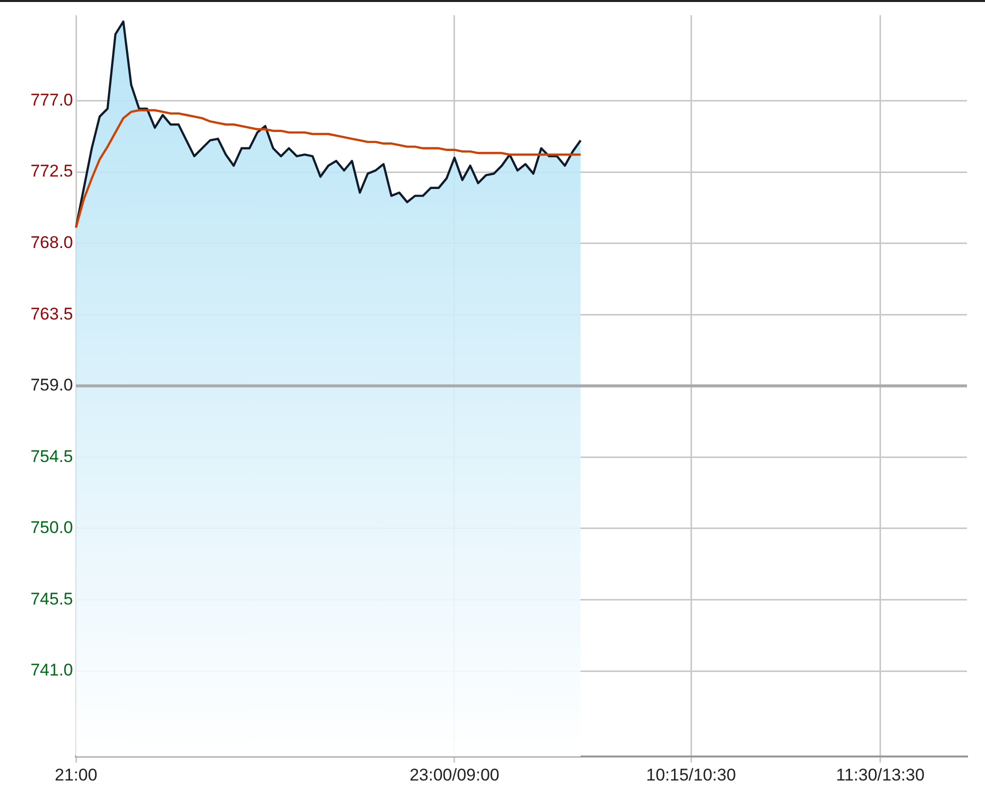  Describe the element at coordinates (51, 385) in the screenshot. I see `y-tick-label: 759.0` at that location.